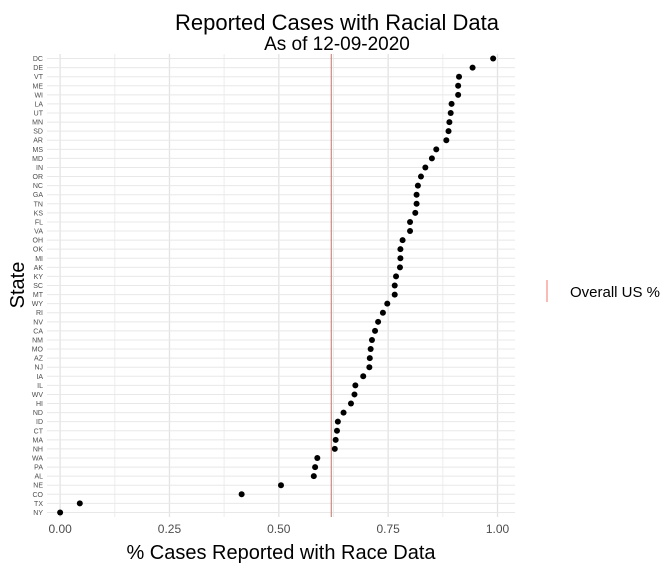 The image size is (672, 576). Describe the element at coordinates (170, 529) in the screenshot. I see `x-tick-label: 0.25` at that location.